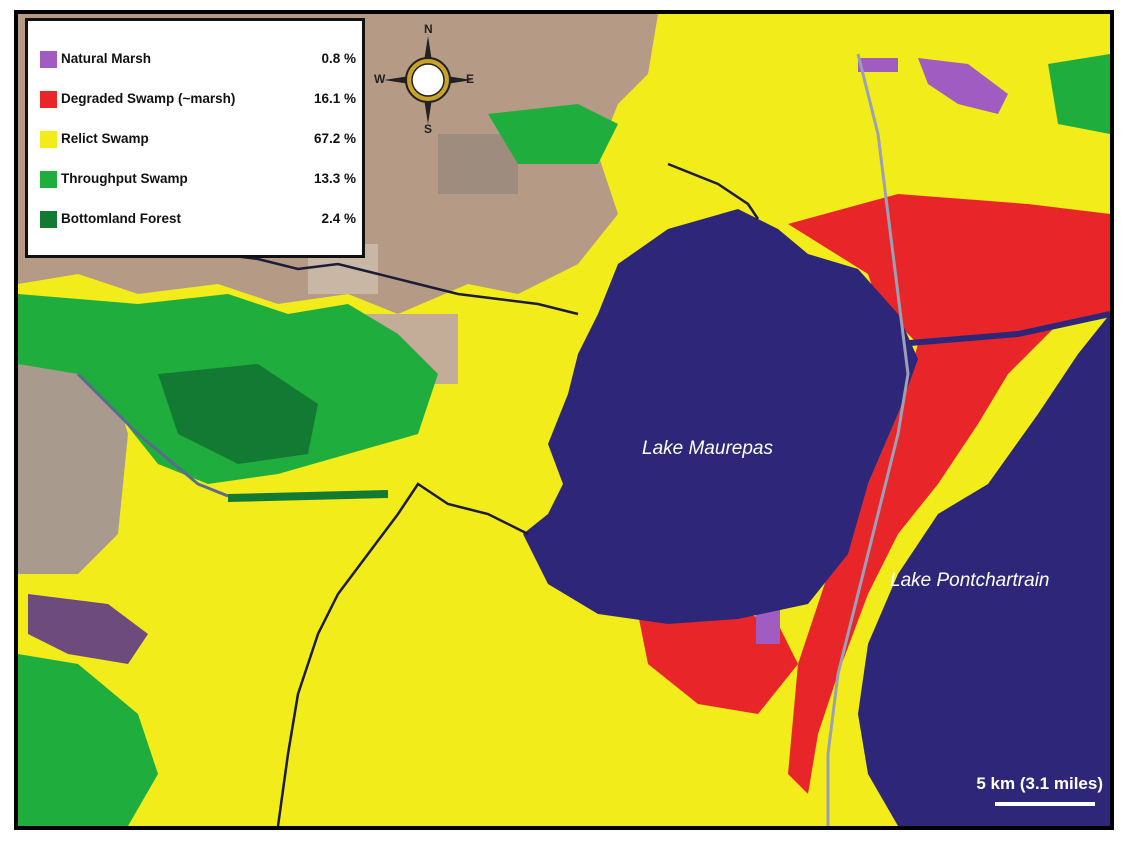  What do you see at coordinates (428, 129) in the screenshot?
I see `compass-south: S` at bounding box center [428, 129].